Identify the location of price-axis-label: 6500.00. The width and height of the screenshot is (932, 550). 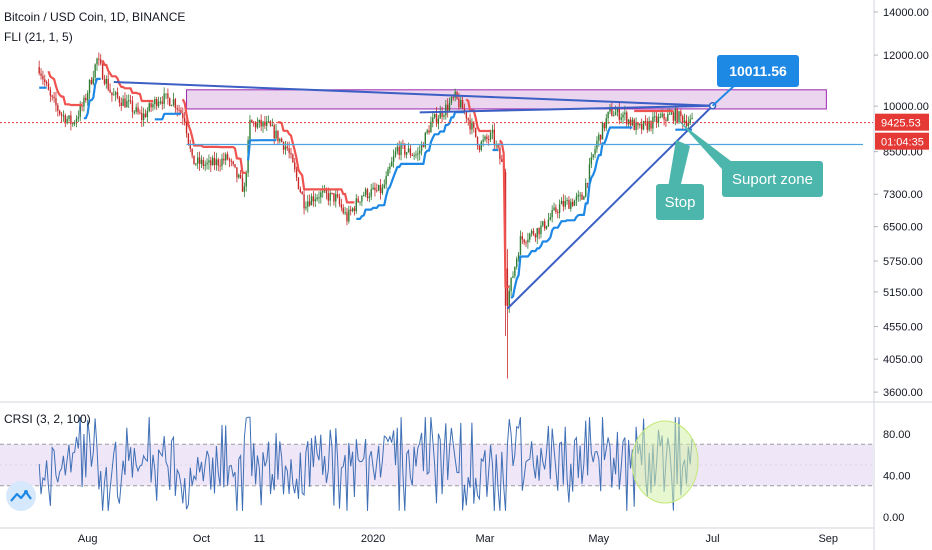
(903, 228).